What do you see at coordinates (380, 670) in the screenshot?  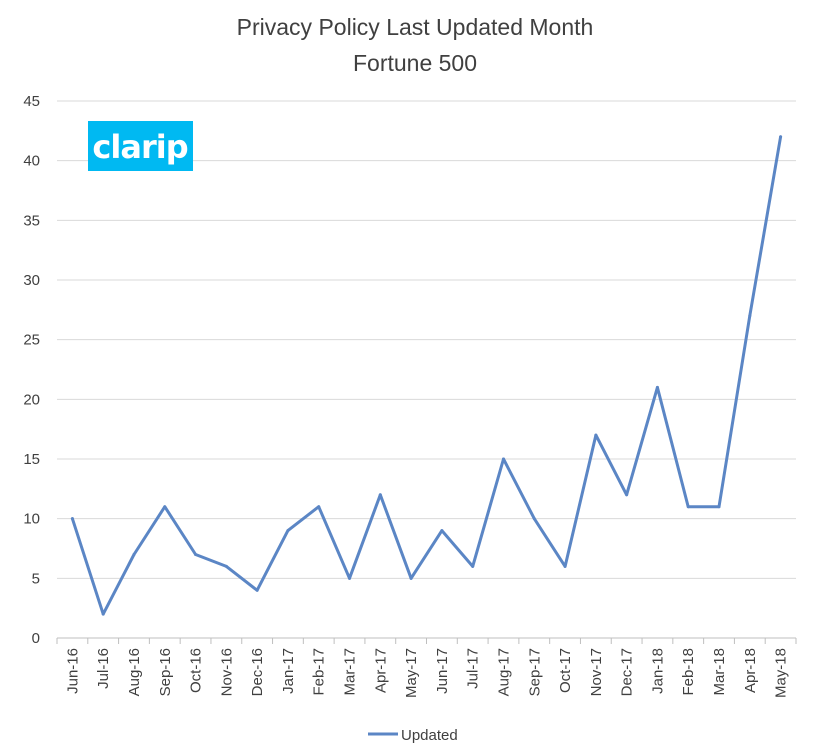 I see `x-tick-label: Apr-17` at bounding box center [380, 670].